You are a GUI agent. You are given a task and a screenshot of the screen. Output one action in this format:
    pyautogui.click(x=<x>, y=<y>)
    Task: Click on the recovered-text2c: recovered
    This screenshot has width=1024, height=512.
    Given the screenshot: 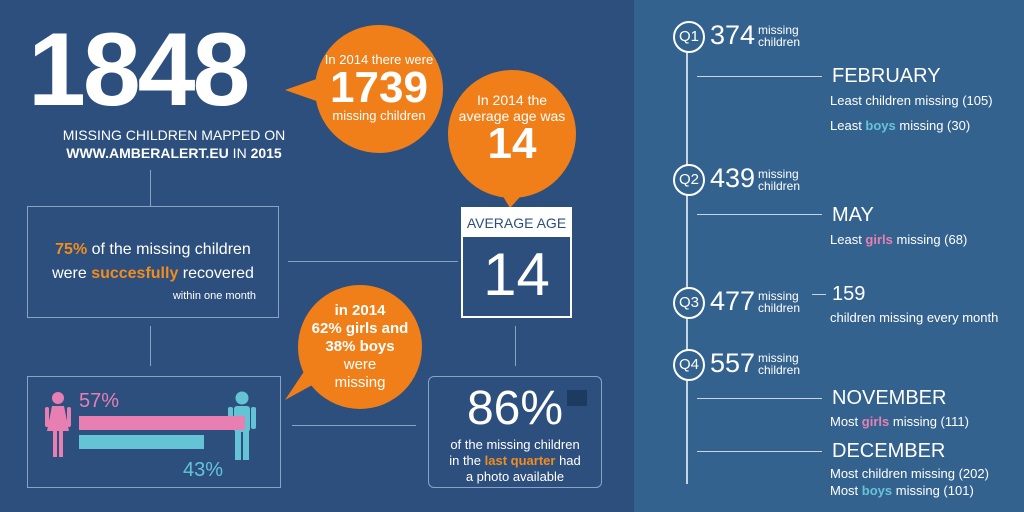 What is the action you would take?
    pyautogui.click(x=216, y=273)
    